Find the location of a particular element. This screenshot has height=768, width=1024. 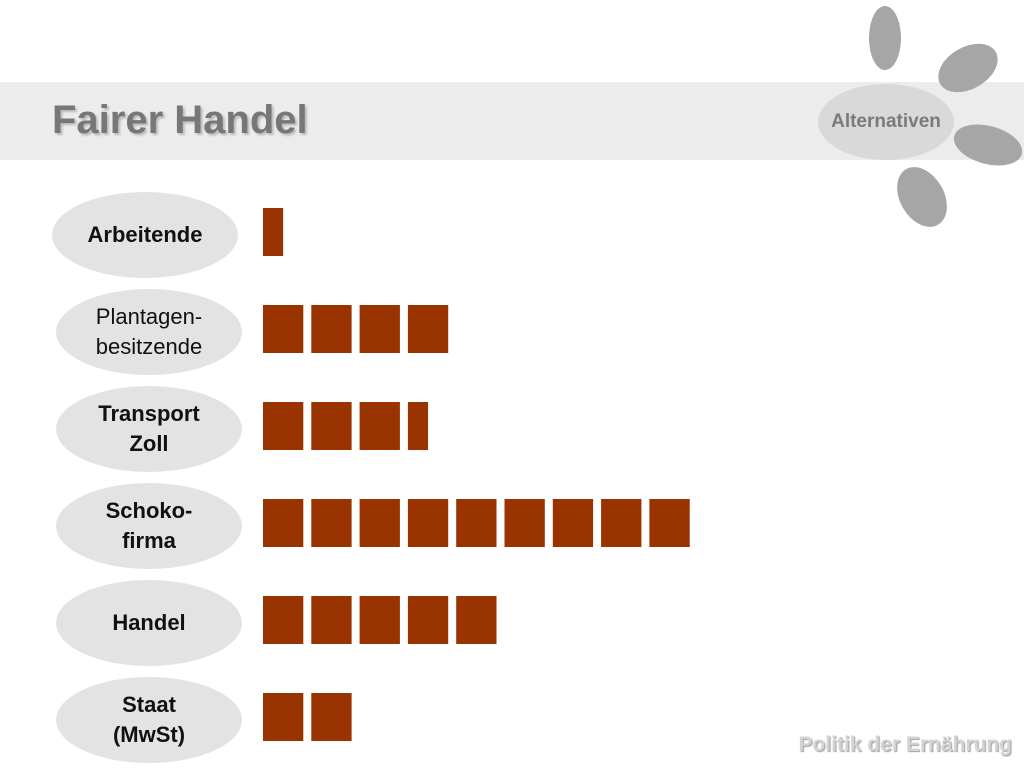

page-title: Fairer Handel is located at coordinates (180, 120).